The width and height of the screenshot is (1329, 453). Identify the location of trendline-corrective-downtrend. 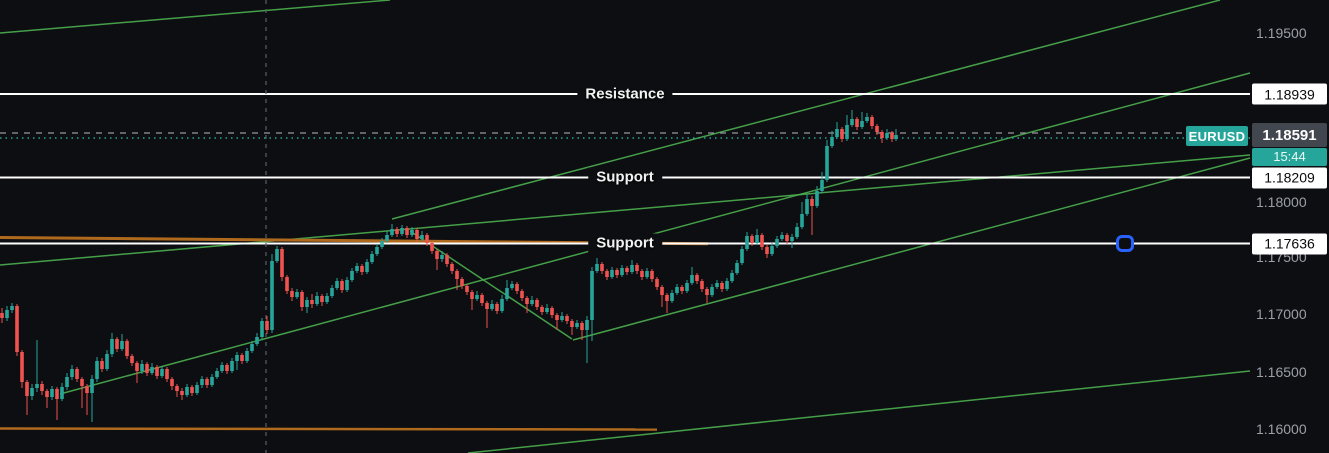
(491, 285).